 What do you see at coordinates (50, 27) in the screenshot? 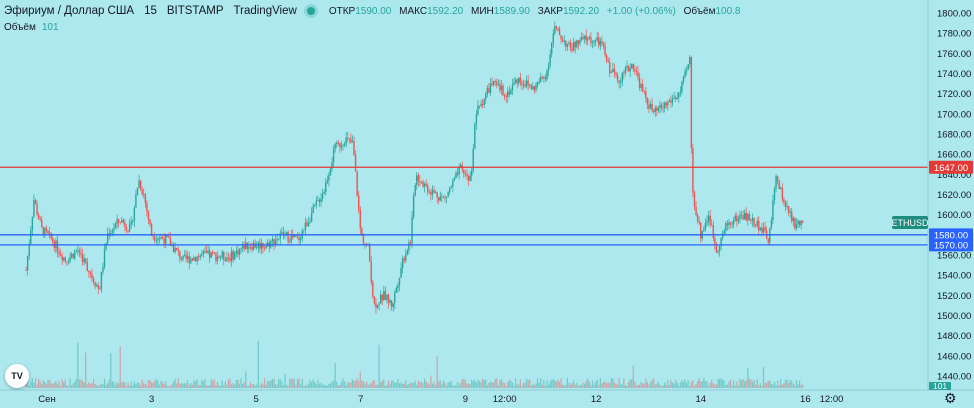
I see `volume-legend-value: 101` at bounding box center [50, 27].